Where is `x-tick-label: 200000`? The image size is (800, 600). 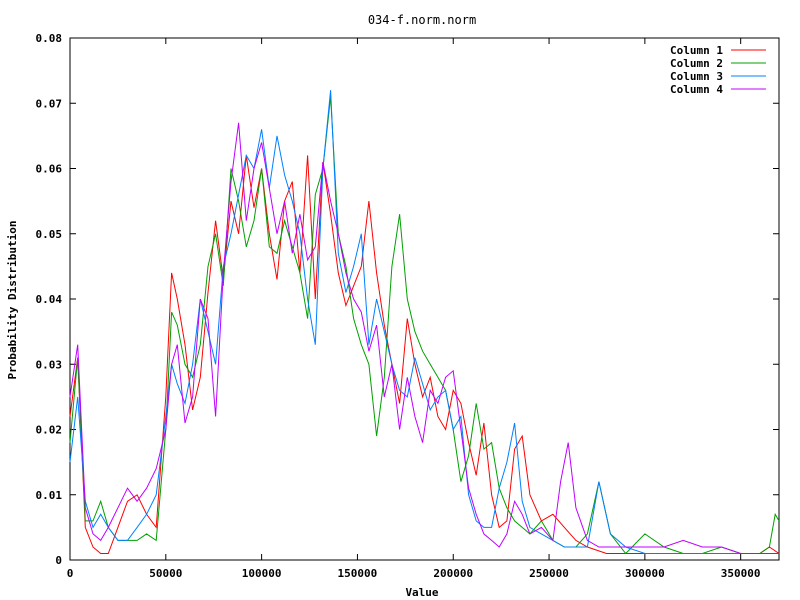
x-tick-label: 200000 is located at coordinates (453, 573).